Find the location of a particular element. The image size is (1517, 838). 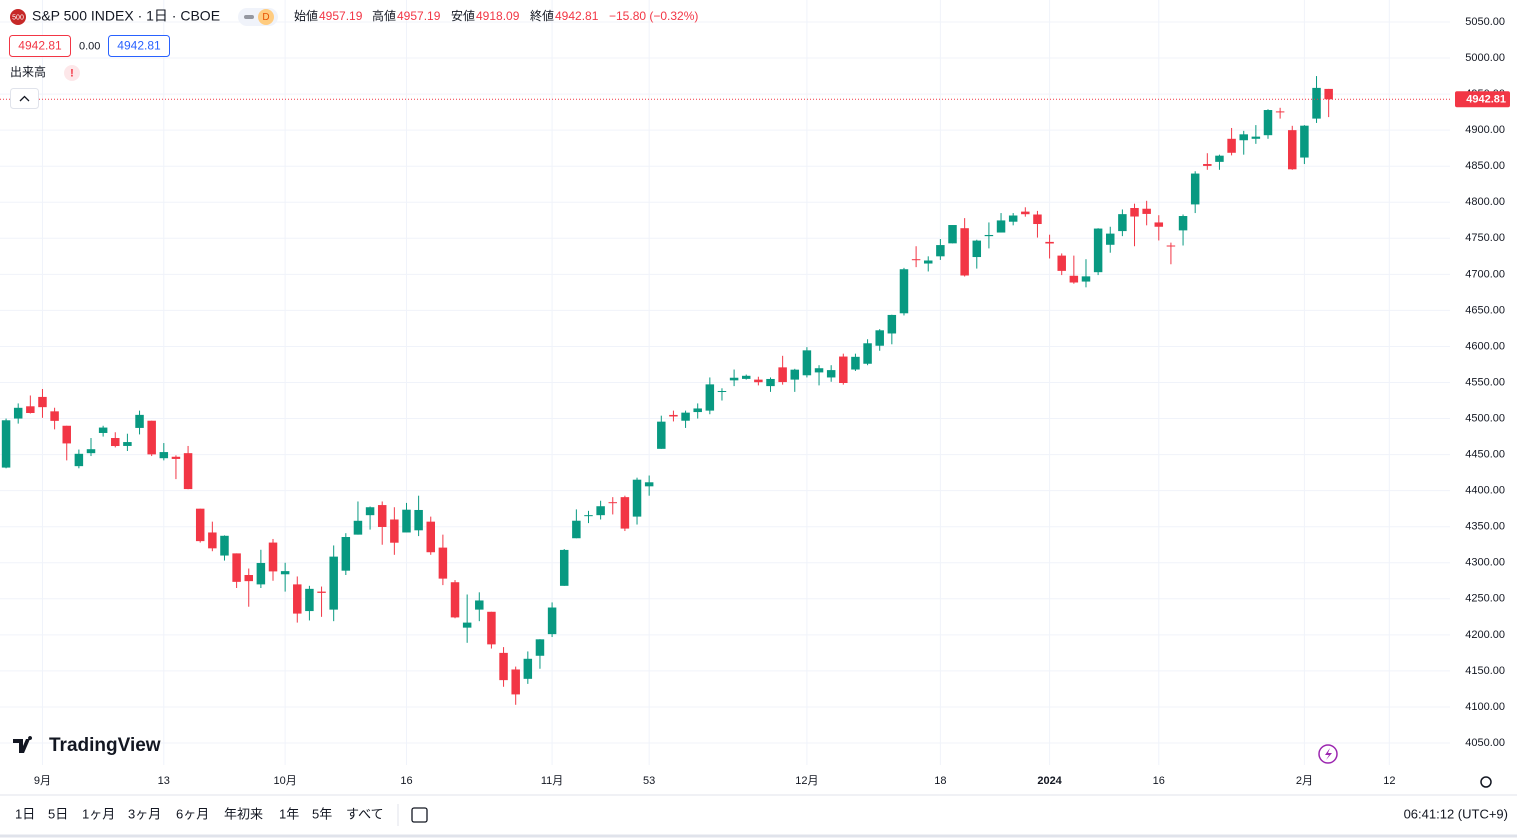

ask-box is located at coordinates (139, 46).